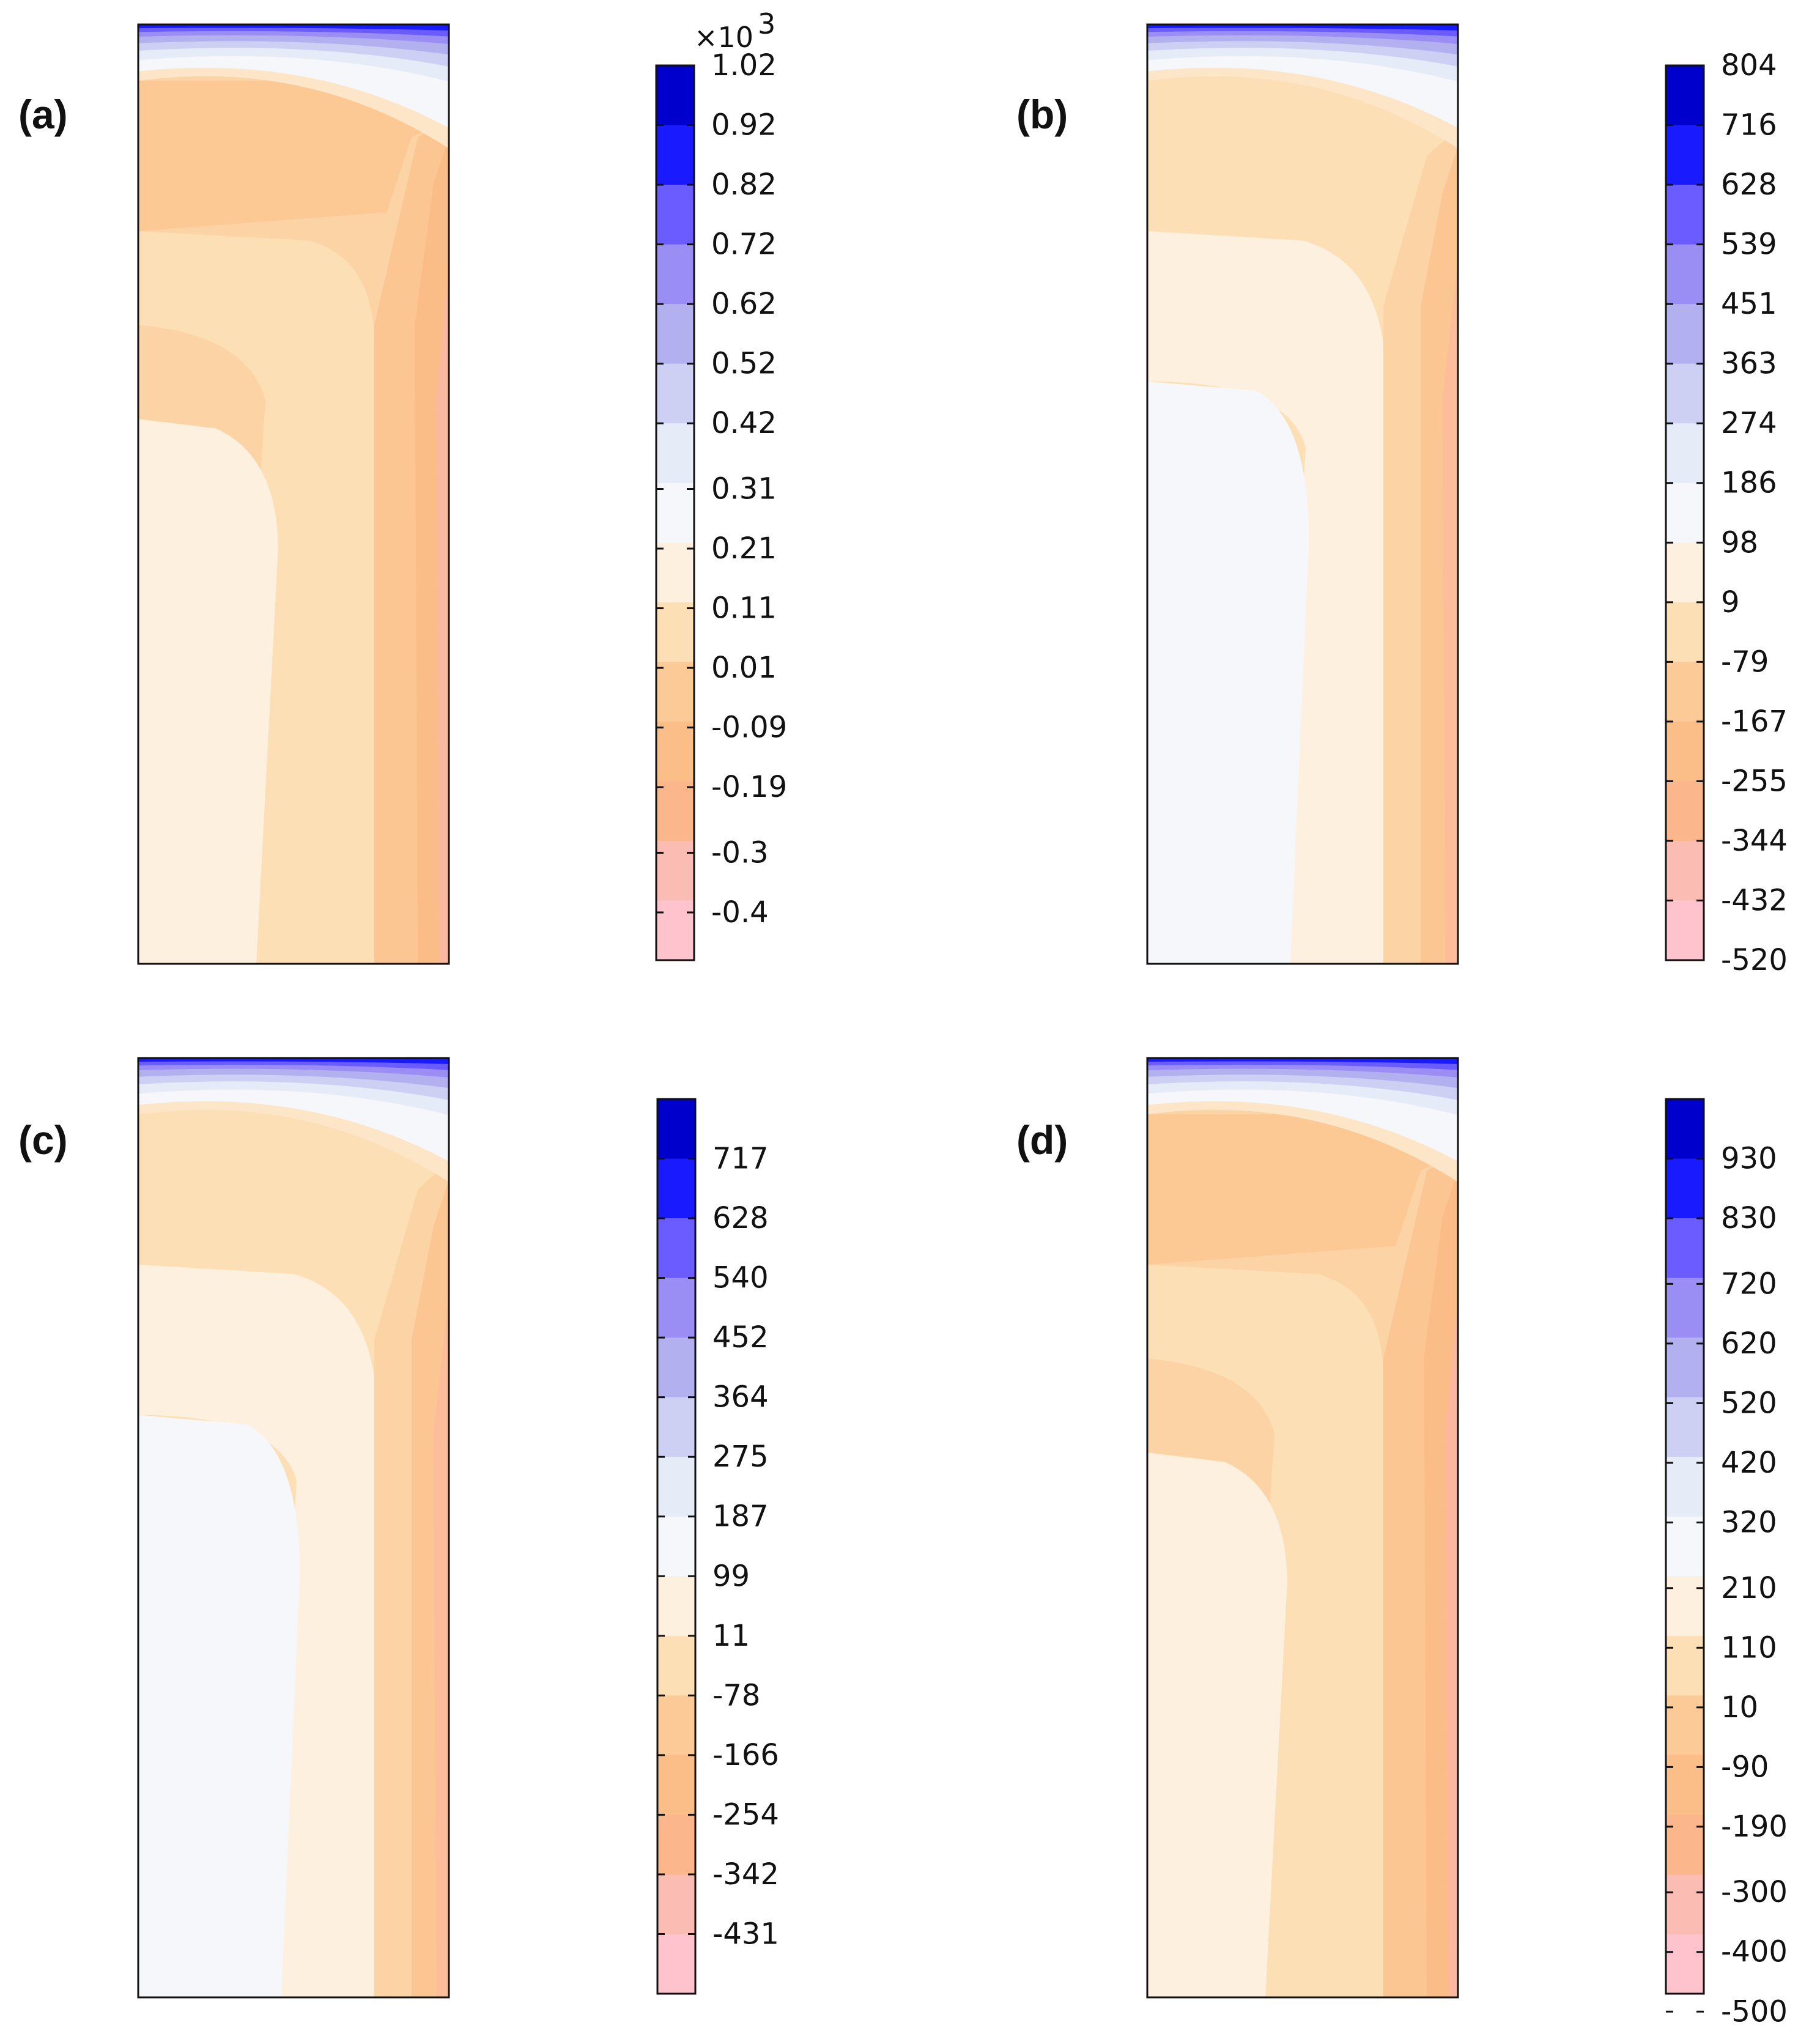 This screenshot has height=2031, width=1820. Describe the element at coordinates (1749, 1343) in the screenshot. I see `colorbar-tick-label: 620` at that location.